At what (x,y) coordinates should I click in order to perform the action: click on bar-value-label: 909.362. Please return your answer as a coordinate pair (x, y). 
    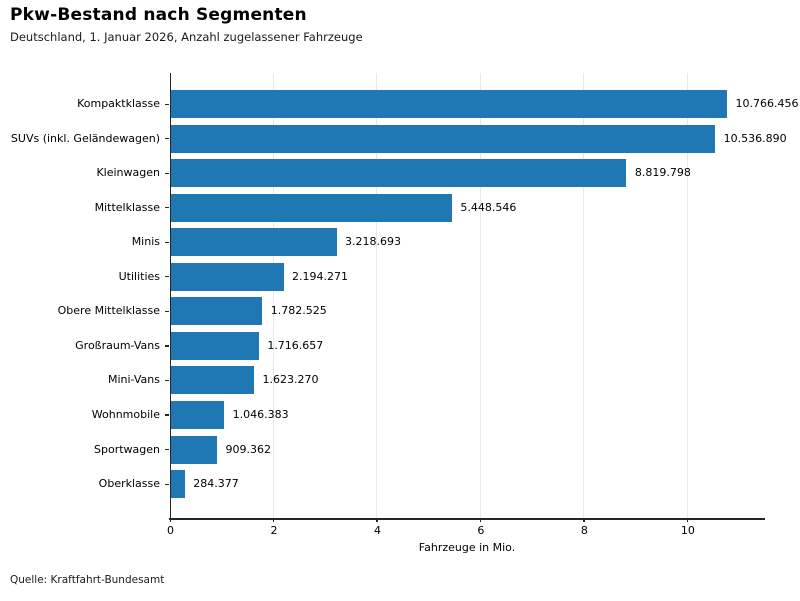
    Looking at the image, I should click on (248, 449).